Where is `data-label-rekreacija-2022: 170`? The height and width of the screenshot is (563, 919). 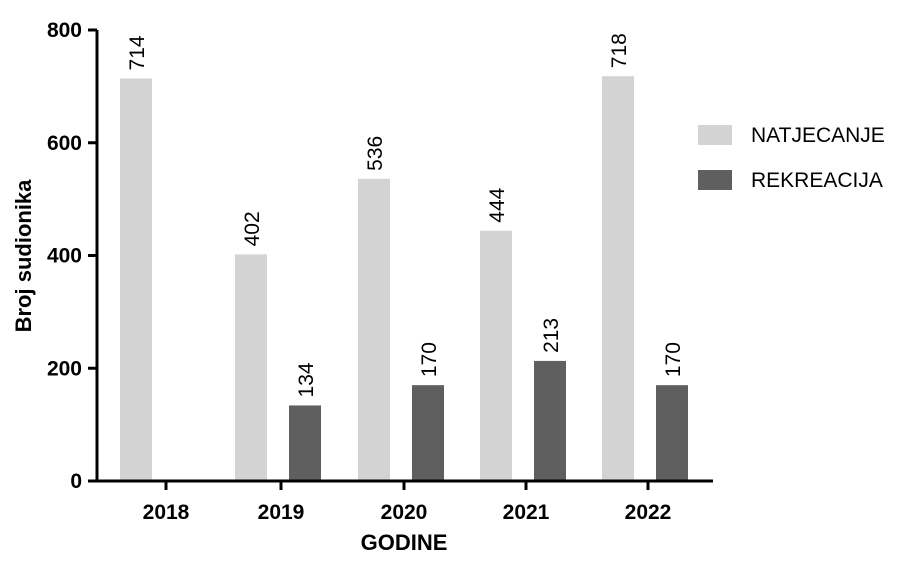 data-label-rekreacija-2022: 170 is located at coordinates (673, 359).